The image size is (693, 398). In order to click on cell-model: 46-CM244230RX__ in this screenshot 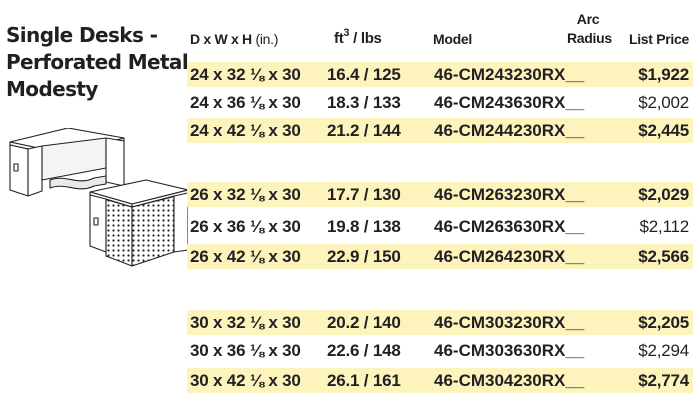, I will do `click(509, 130)`.